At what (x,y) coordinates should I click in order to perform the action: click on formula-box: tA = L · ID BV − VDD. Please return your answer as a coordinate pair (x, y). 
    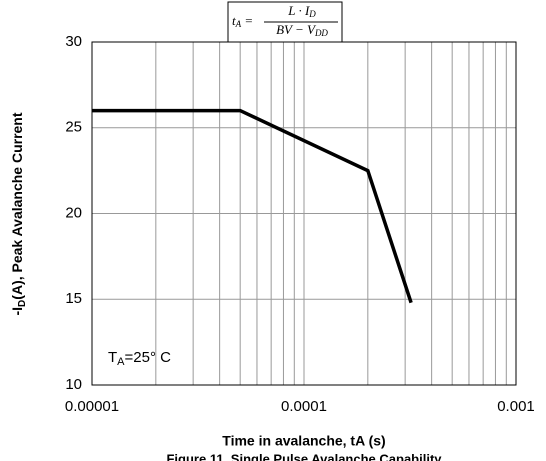
    Looking at the image, I should click on (285, 22).